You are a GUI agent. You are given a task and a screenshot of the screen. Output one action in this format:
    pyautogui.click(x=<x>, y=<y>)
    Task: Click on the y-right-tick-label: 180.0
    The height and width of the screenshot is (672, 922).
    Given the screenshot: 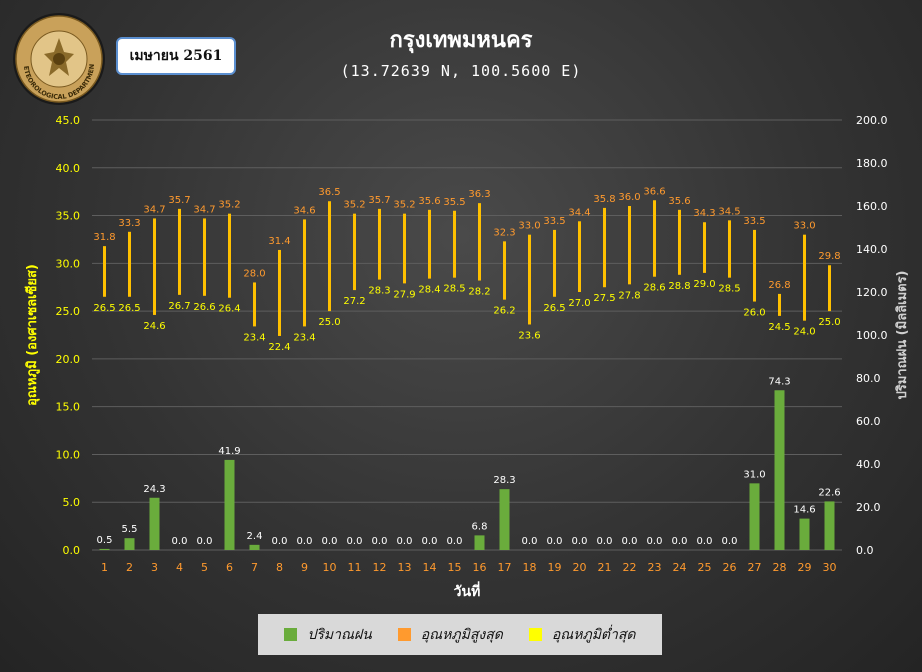 What is the action you would take?
    pyautogui.click(x=872, y=163)
    